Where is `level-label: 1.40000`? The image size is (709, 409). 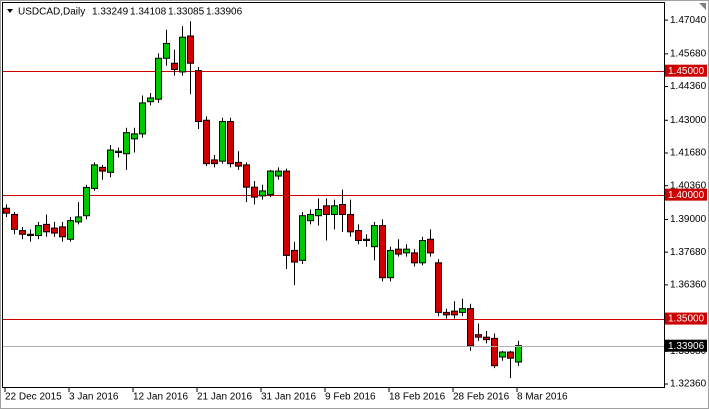 level-label: 1.40000 is located at coordinates (686, 195).